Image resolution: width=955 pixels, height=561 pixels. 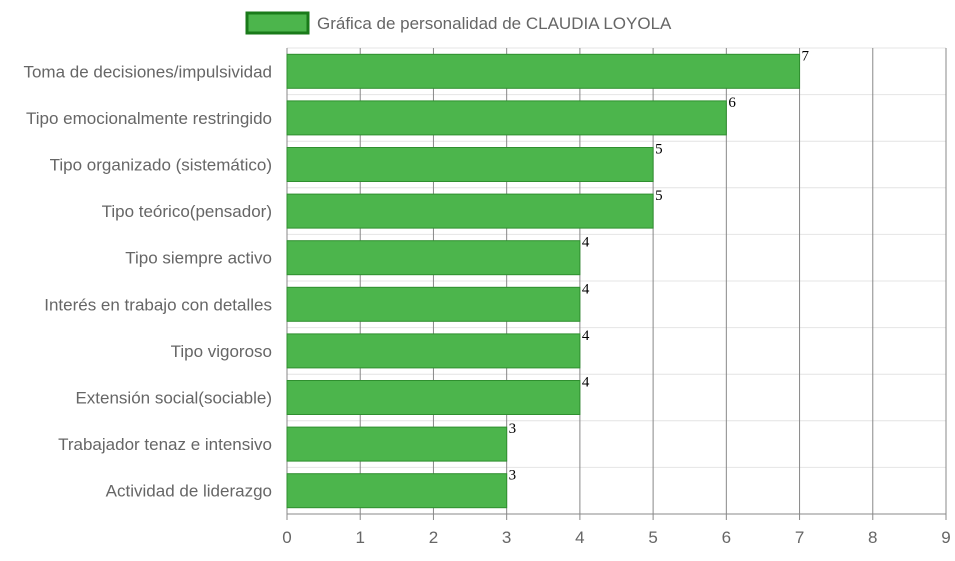 I want to click on data-label: 6, so click(x=732, y=103).